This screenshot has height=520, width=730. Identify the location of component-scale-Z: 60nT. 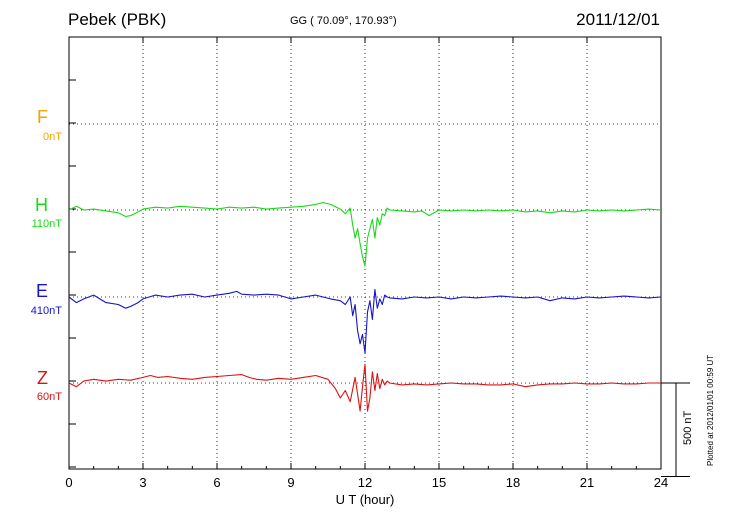
(49, 397).